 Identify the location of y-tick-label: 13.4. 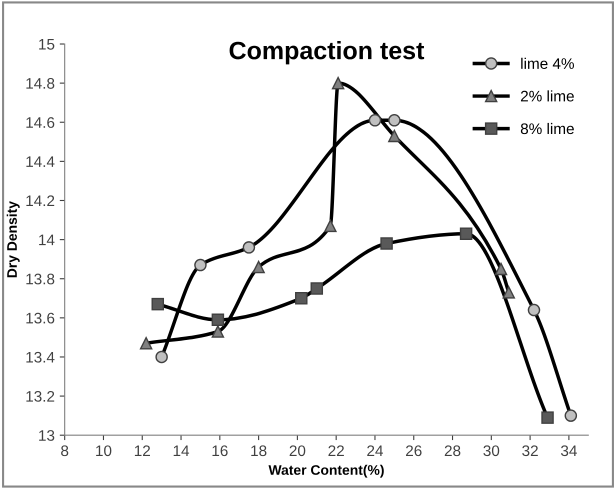
(40, 357).